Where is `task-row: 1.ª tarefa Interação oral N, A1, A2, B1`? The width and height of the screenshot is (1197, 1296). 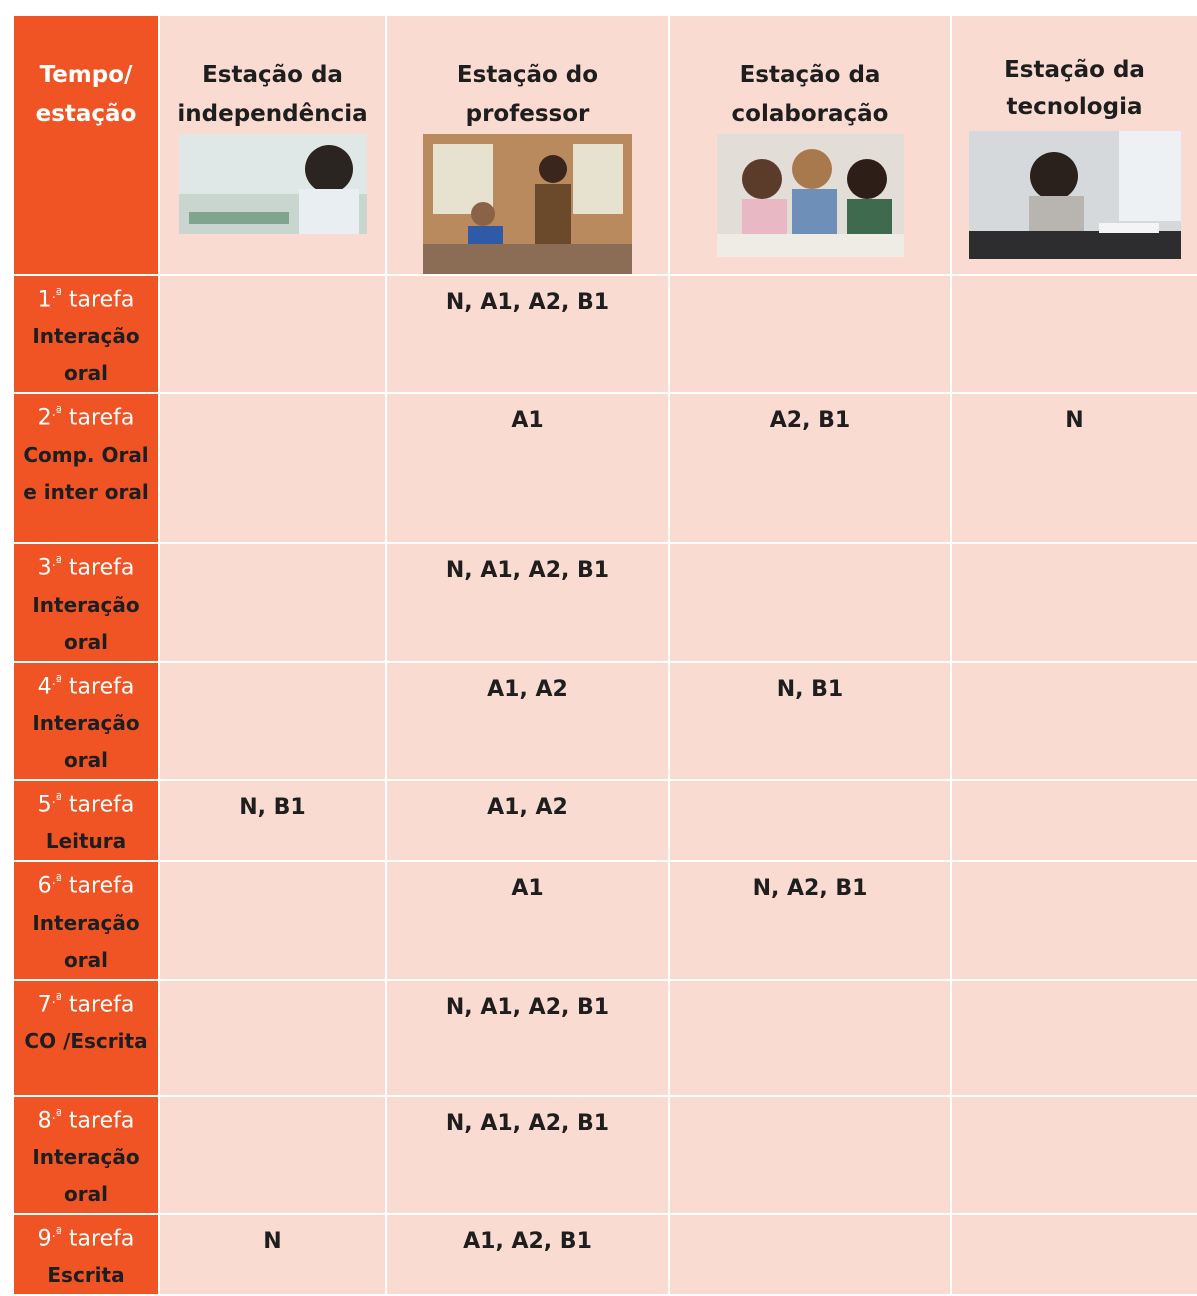 task-row: 1.ª tarefa Interação oral N, A1, A2, B1 is located at coordinates (604, 334).